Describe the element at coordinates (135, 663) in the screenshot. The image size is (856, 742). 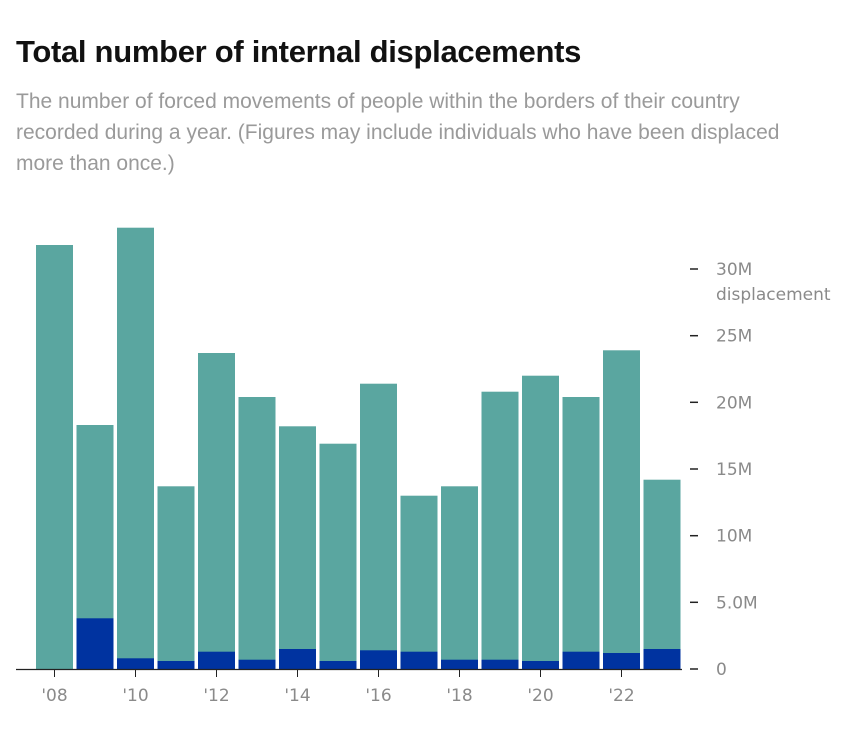
I see `bar-highlight-2010` at that location.